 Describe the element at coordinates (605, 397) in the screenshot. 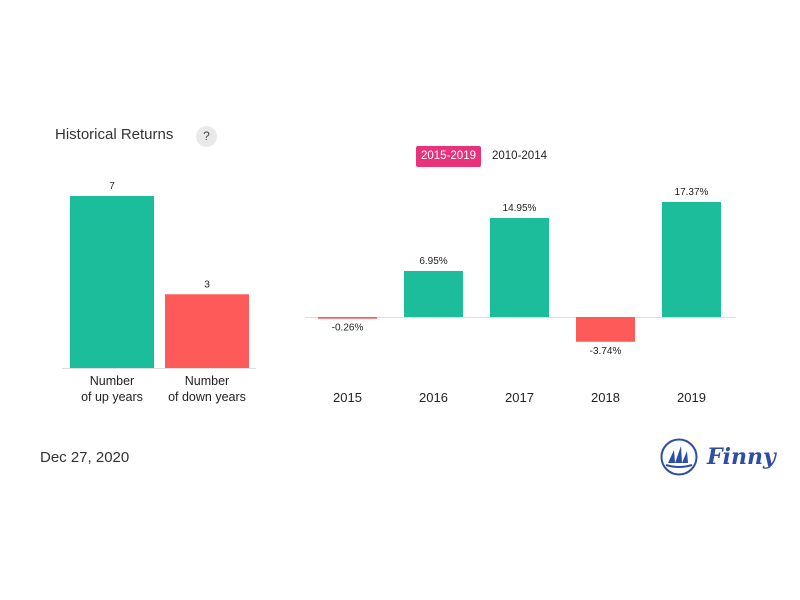

I see `tick-label: 2018` at that location.